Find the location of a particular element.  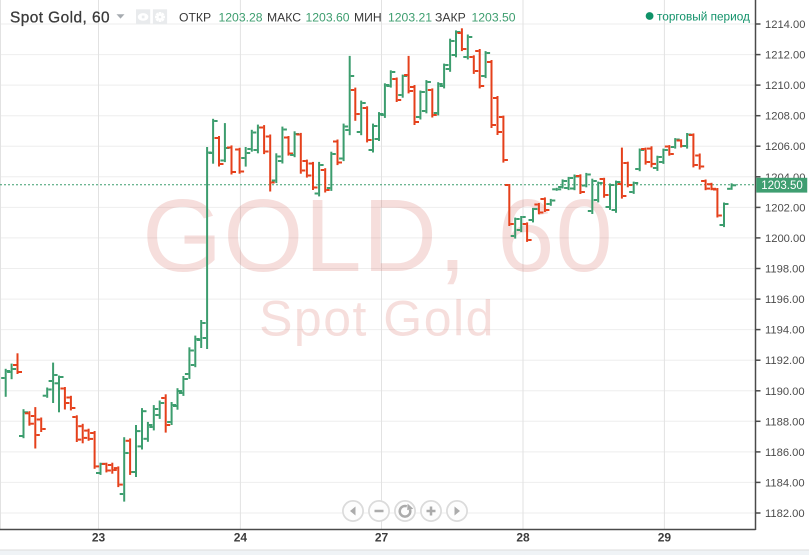

svg-text: 27 is located at coordinates (382, 538).